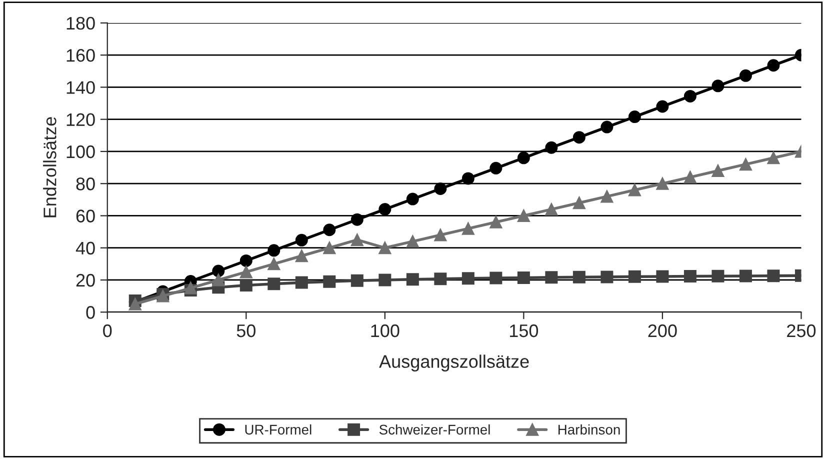 Image resolution: width=826 pixels, height=459 pixels. I want to click on y-tick-label: 160, so click(80, 55).